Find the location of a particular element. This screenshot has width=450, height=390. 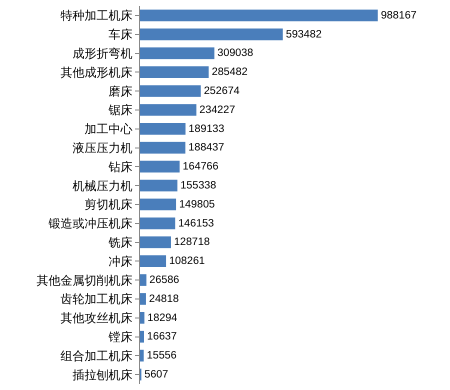

y-tick-label: 齿轮加工机床 is located at coordinates (96, 299).